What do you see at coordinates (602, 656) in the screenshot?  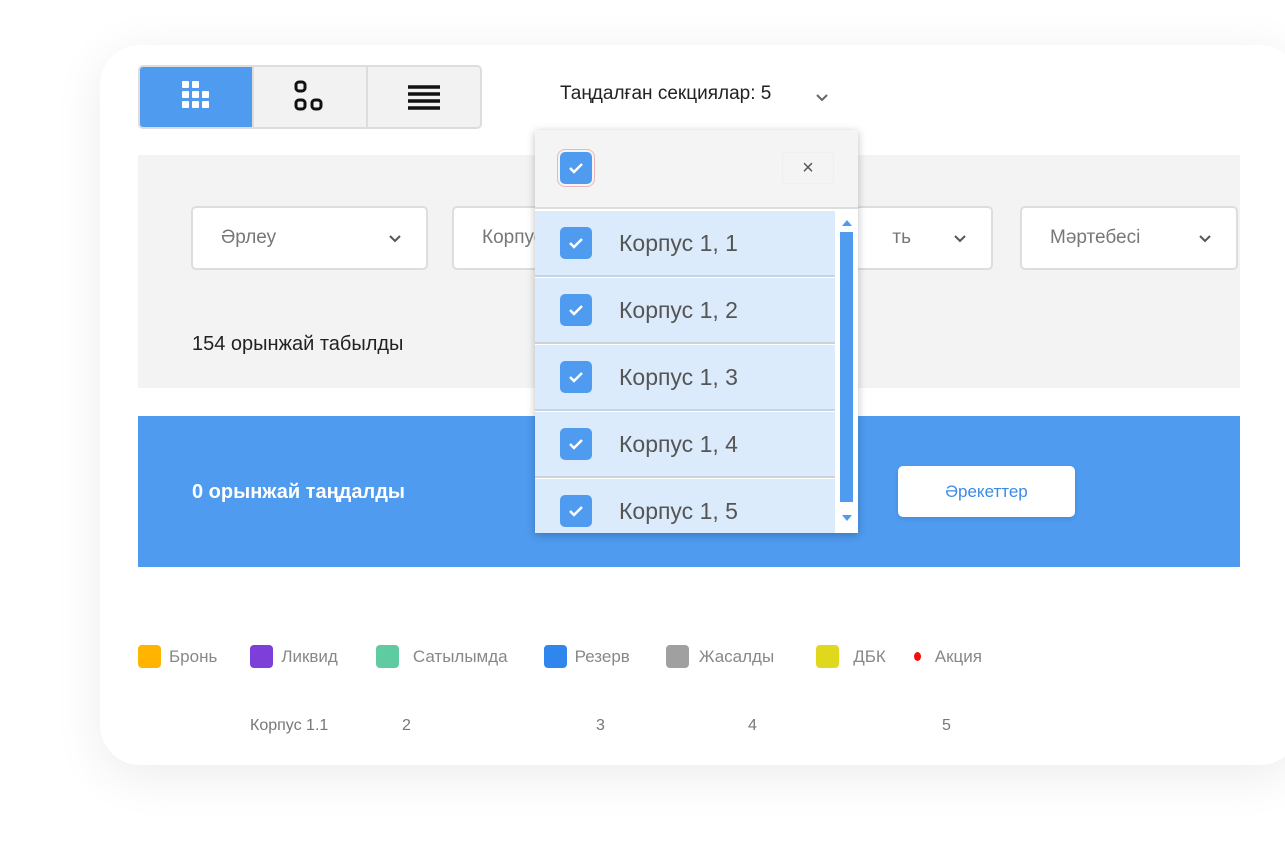 I see `legend-label: Резерв` at bounding box center [602, 656].